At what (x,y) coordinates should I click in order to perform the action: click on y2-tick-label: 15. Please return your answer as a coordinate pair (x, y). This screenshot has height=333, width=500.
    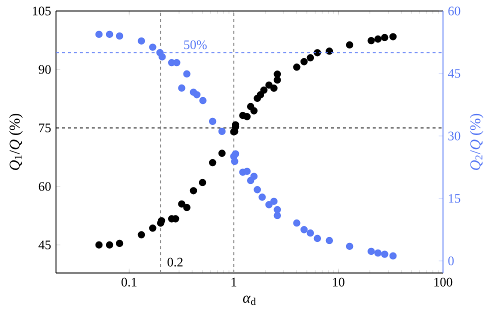
    Looking at the image, I should click on (454, 198).